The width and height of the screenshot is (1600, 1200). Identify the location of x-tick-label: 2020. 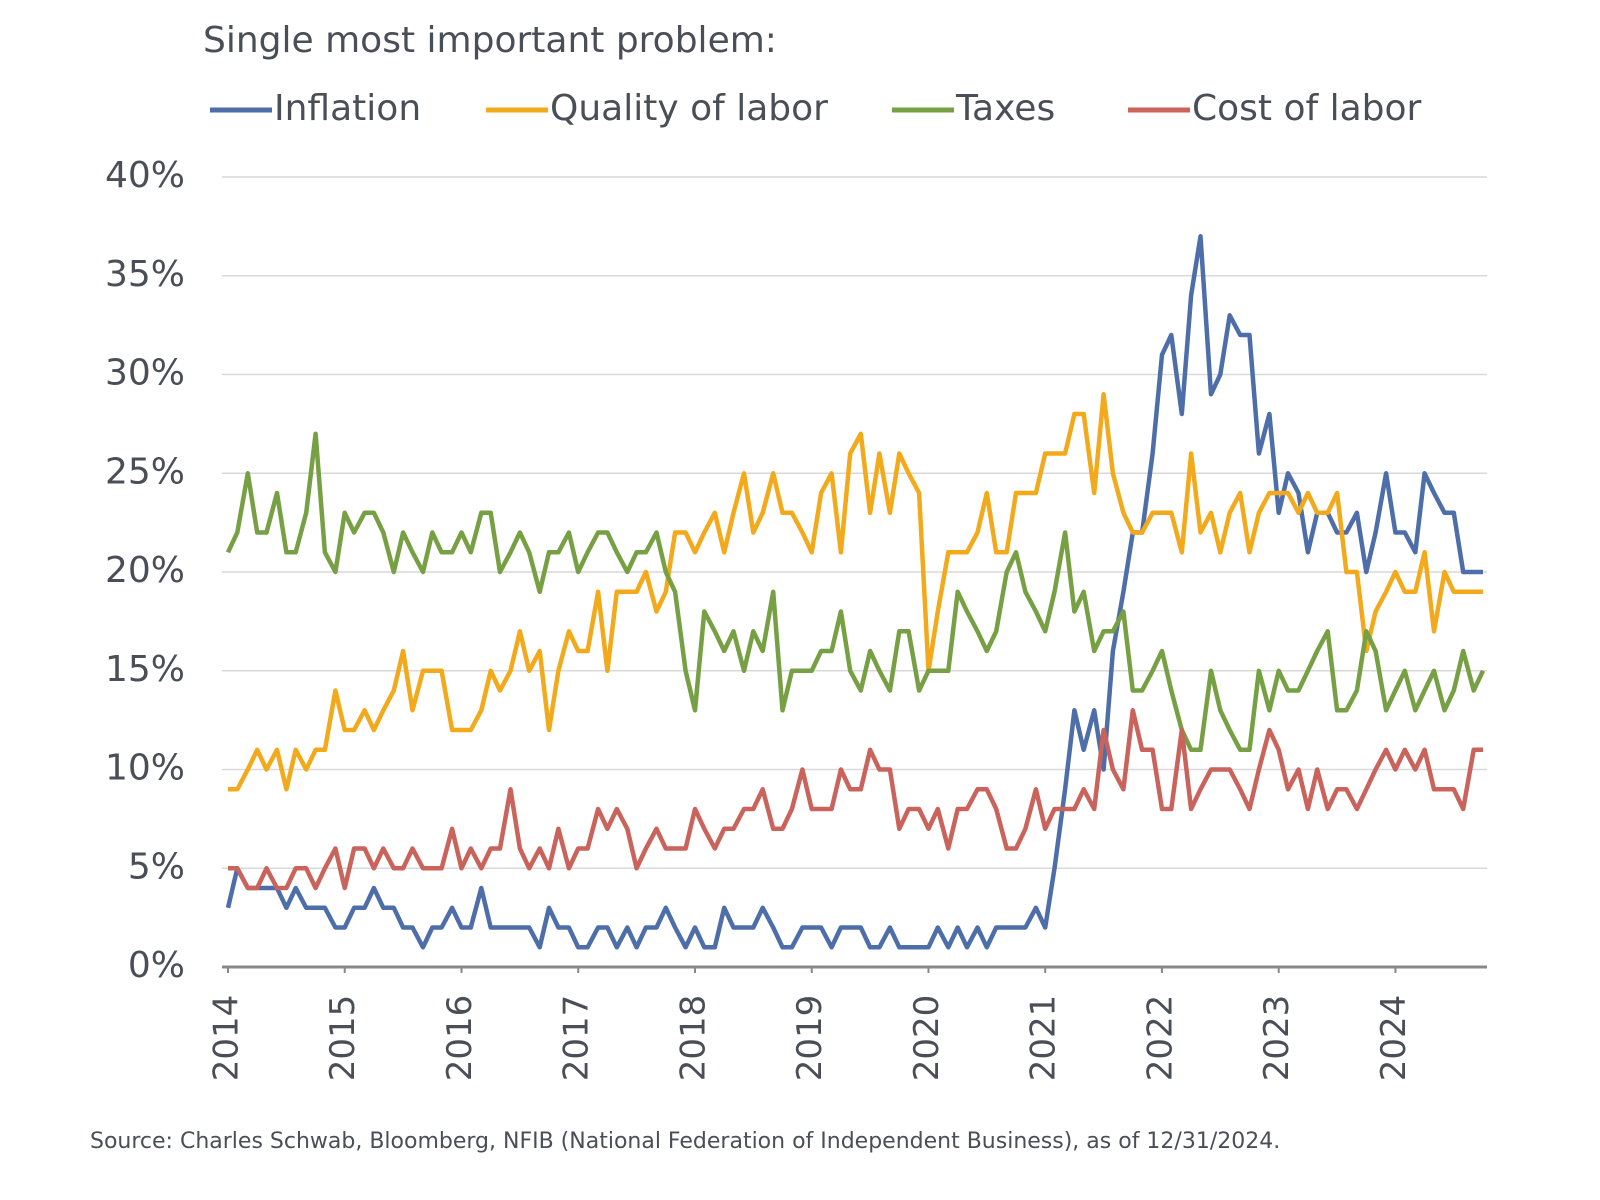
(927, 1038).